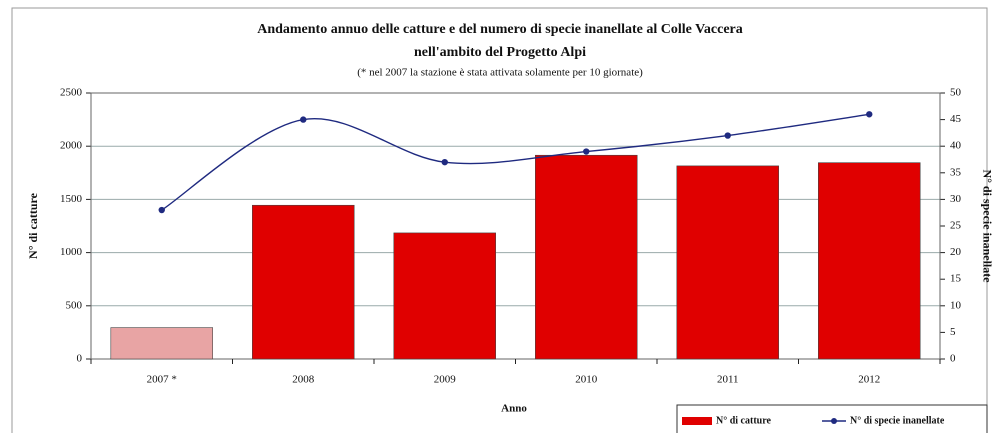 This screenshot has height=433, width=1003. What do you see at coordinates (586, 380) in the screenshot?
I see `x-tick-label: 2010` at bounding box center [586, 380].